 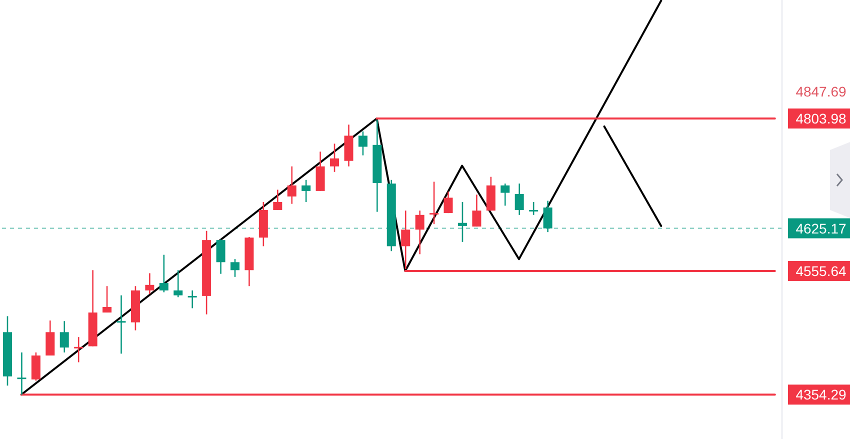 I want to click on y-tick-label: 4555.64, so click(x=821, y=270).